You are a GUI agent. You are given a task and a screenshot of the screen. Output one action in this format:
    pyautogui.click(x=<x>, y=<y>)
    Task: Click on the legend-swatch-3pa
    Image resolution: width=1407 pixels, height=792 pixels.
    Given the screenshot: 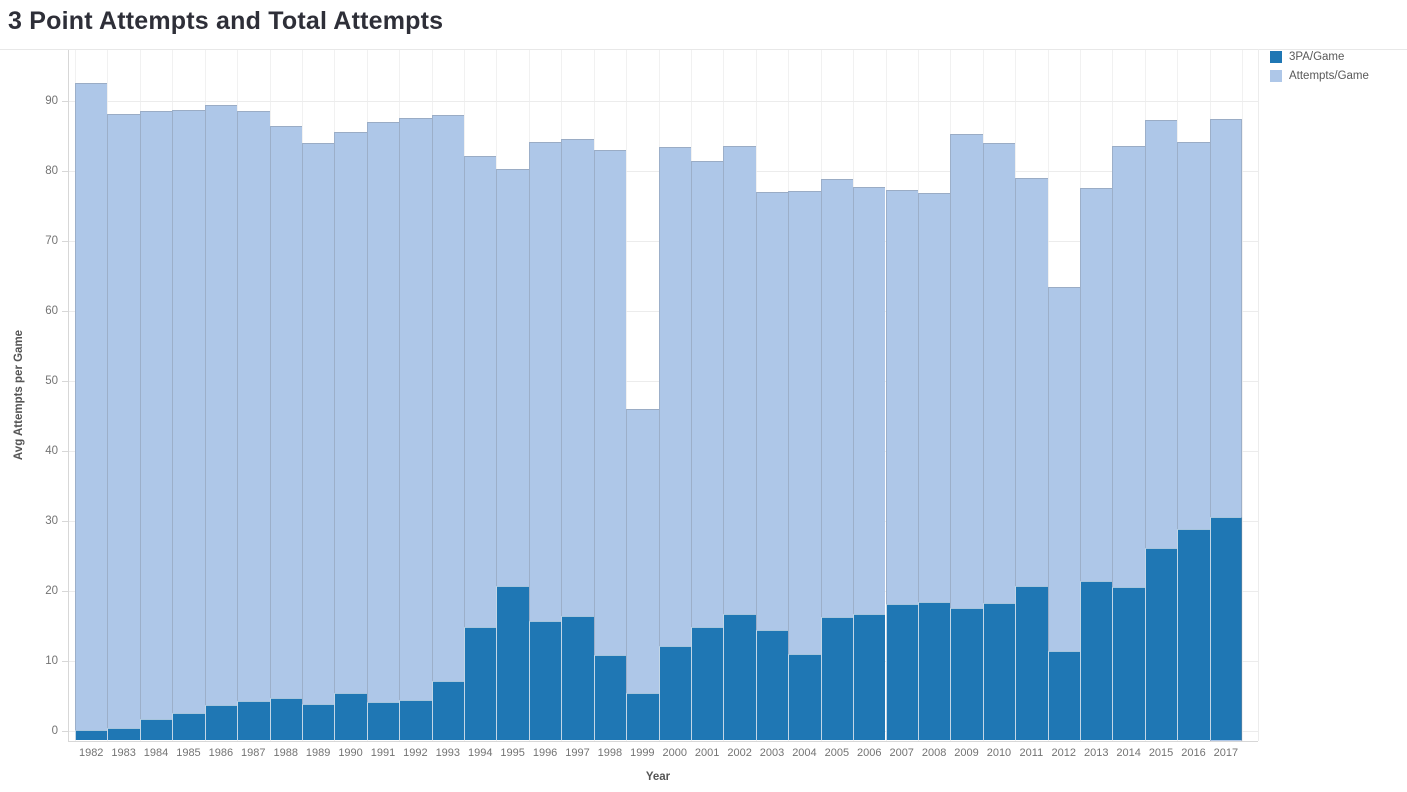 What is the action you would take?
    pyautogui.click(x=1276, y=57)
    